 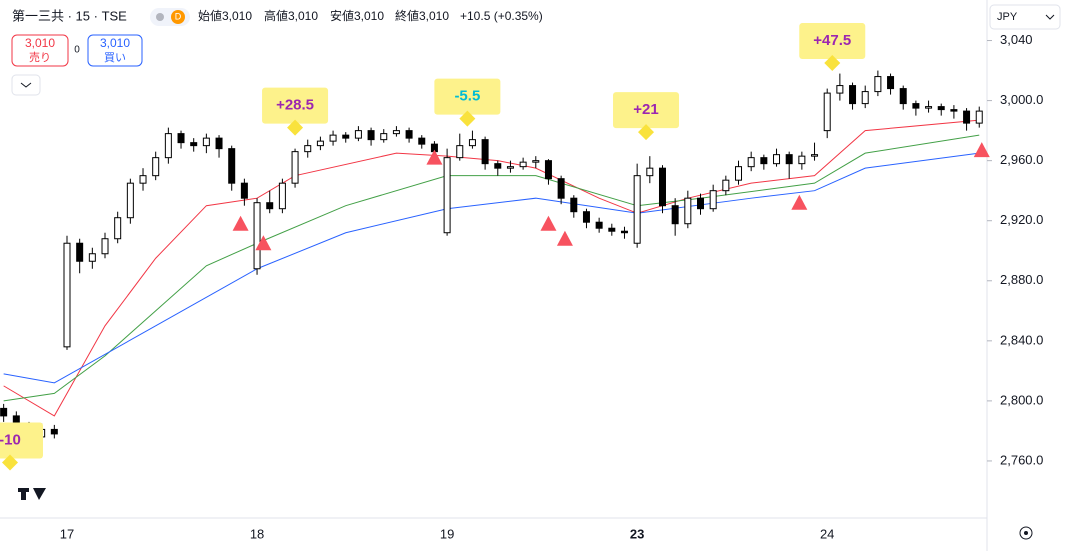 I want to click on badge-circle, so click(x=178, y=17).